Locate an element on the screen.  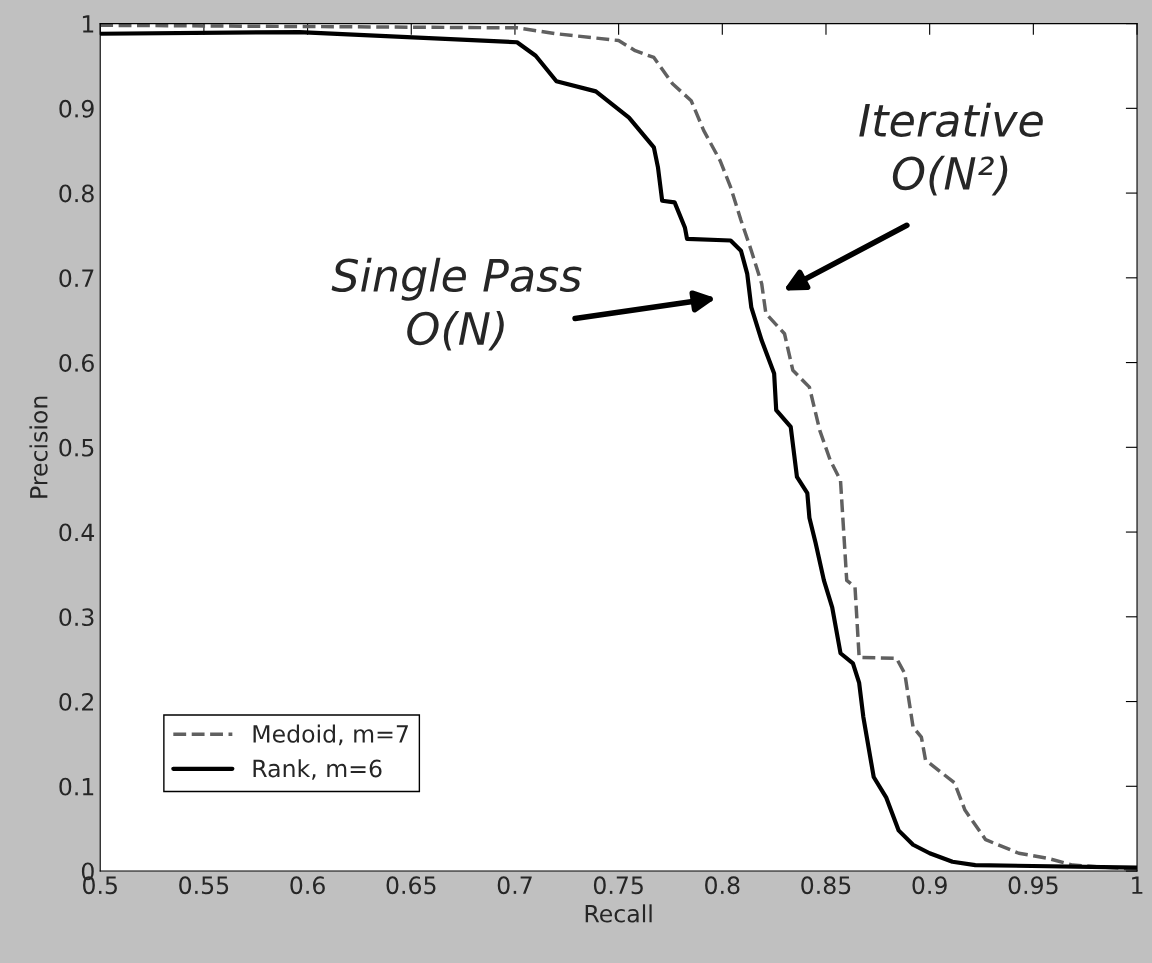
annotation: Single Pass O(N) is located at coordinates (456, 304).